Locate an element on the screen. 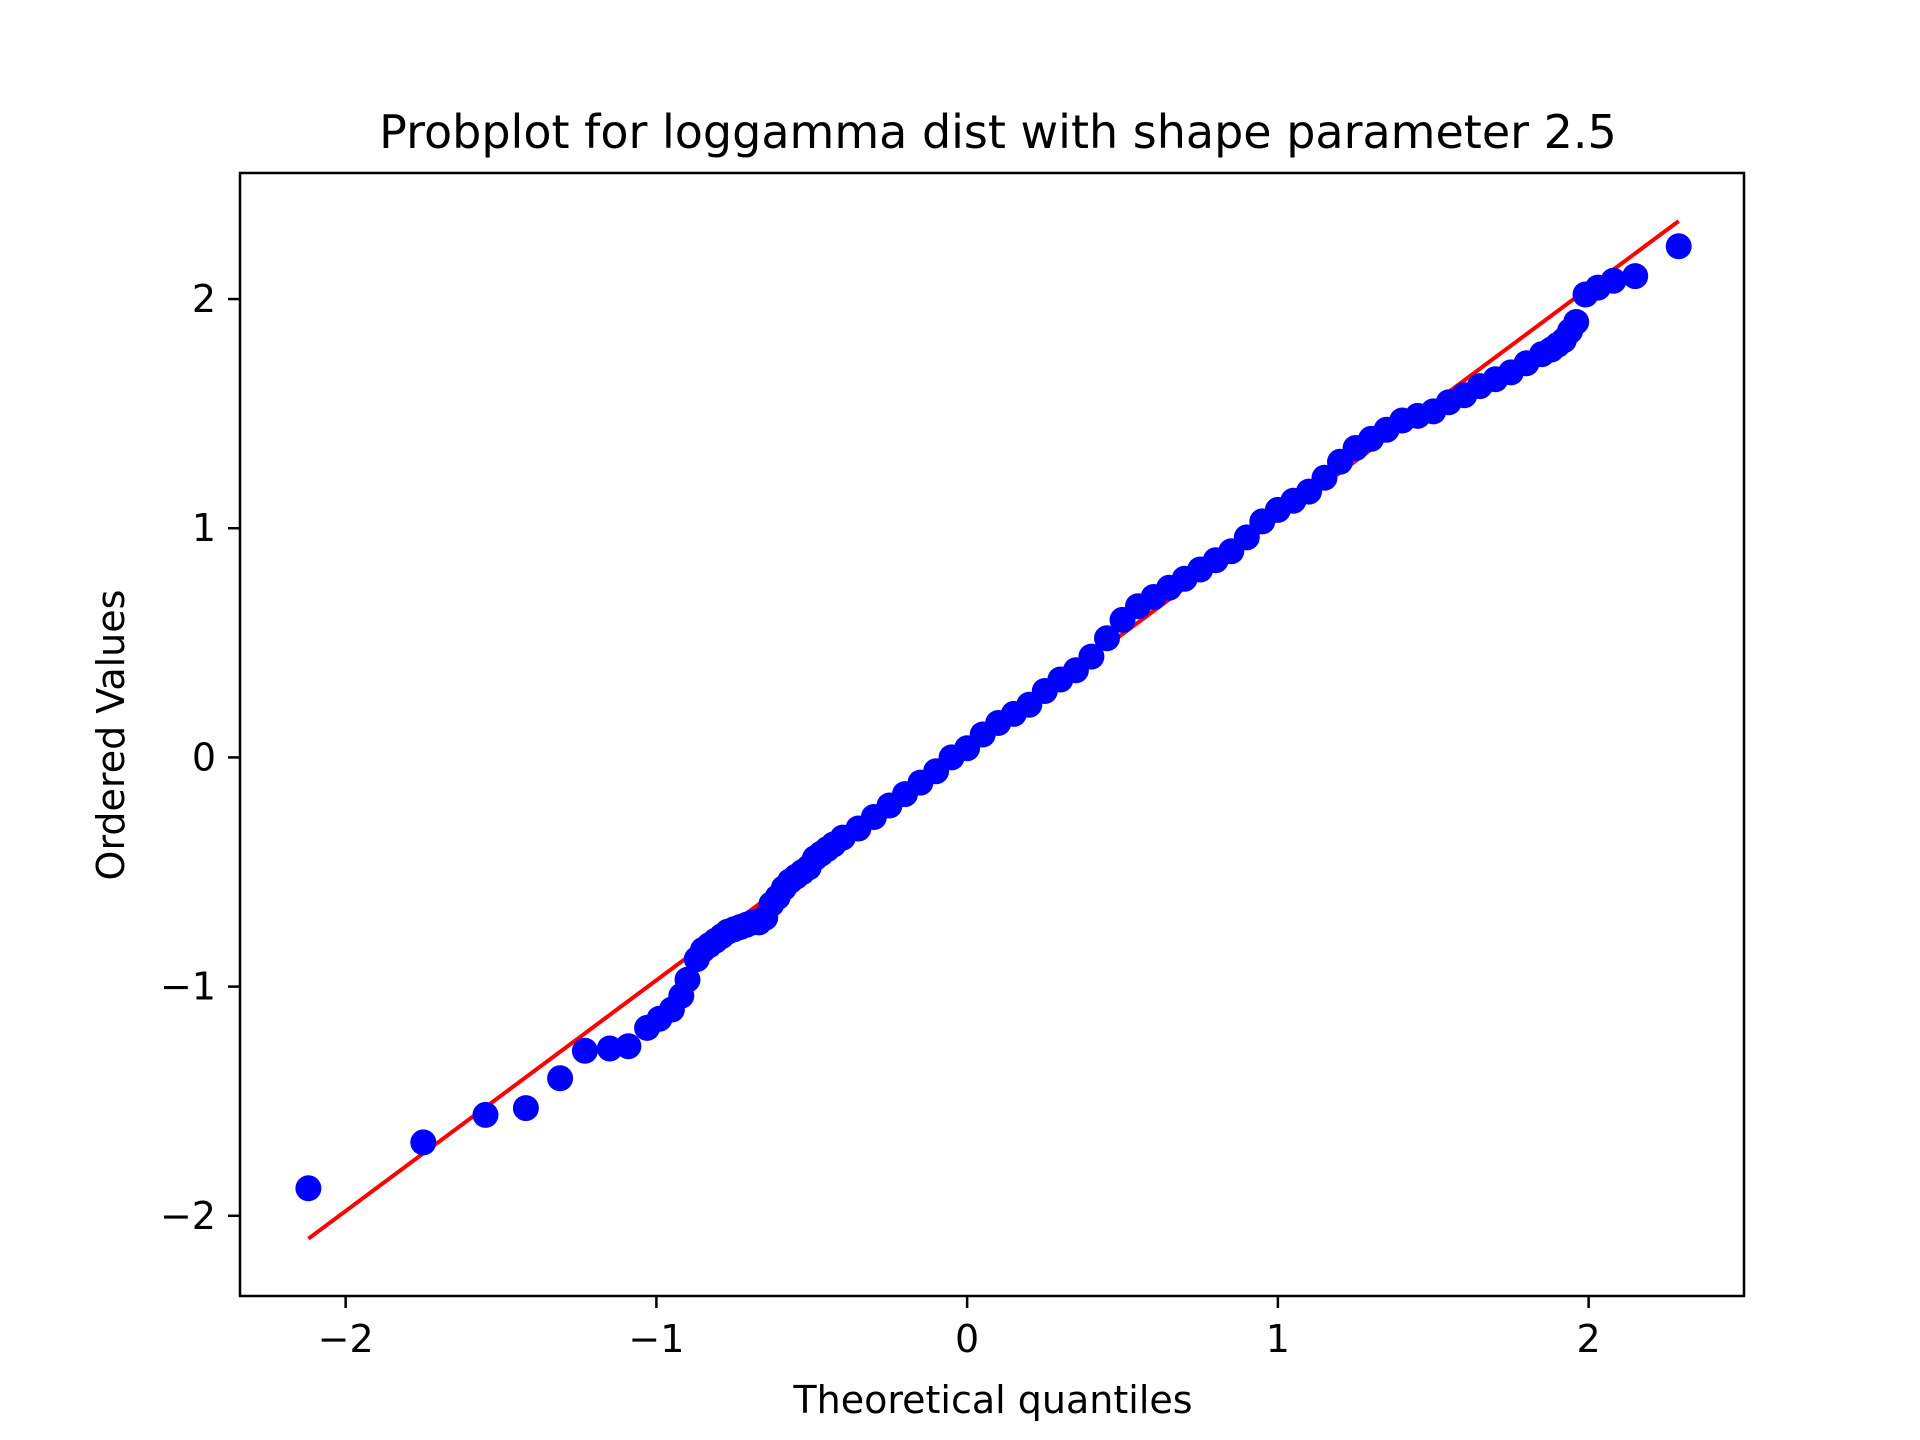  y-tick-label: 1 is located at coordinates (204, 528).